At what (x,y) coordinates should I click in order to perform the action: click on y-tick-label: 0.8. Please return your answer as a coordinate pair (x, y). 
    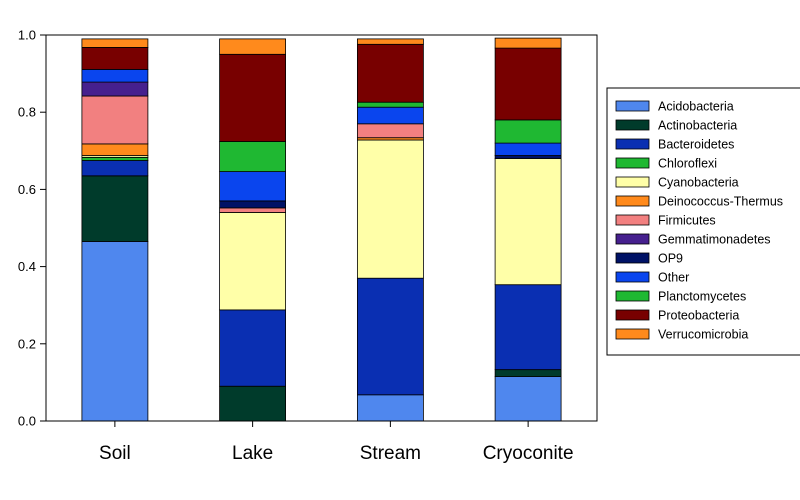
    Looking at the image, I should click on (27, 112).